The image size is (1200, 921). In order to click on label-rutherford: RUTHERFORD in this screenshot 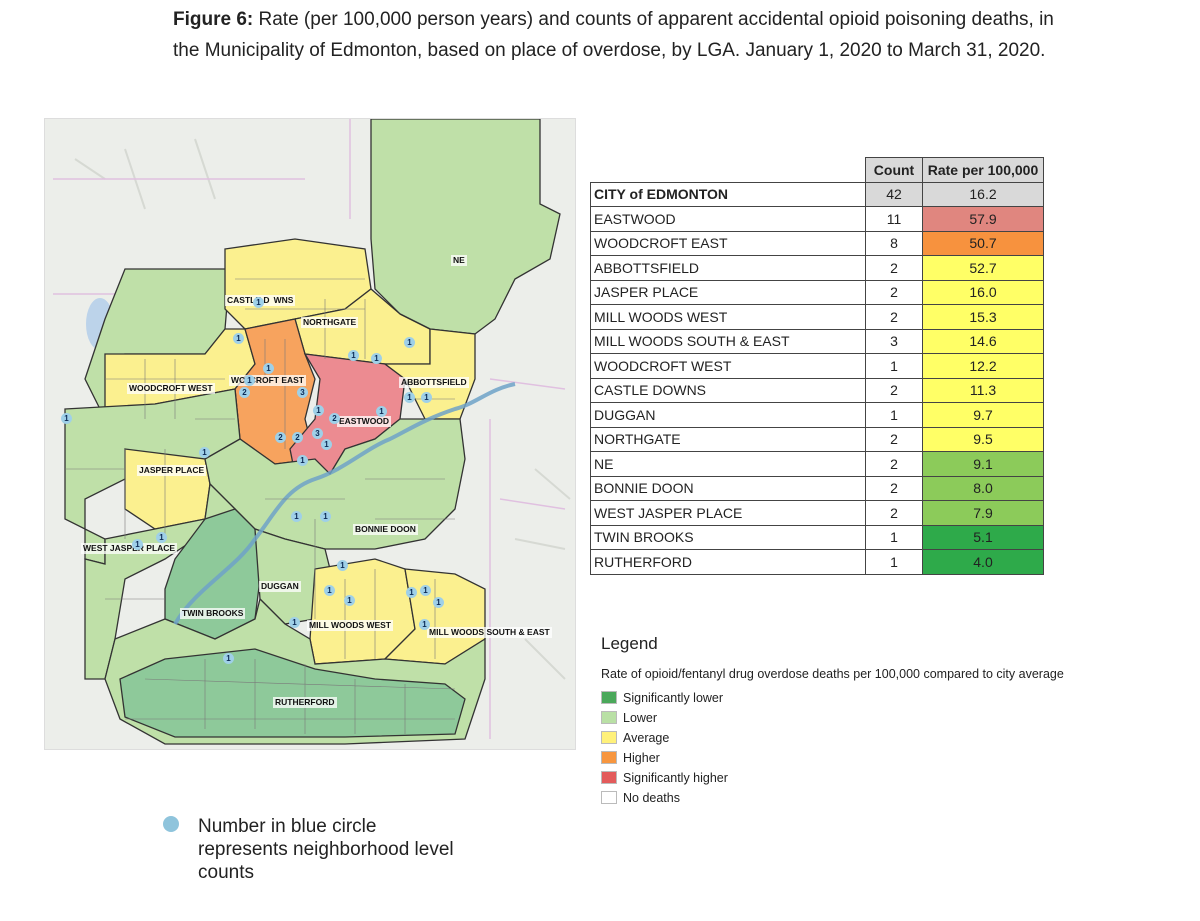, I will do `click(305, 702)`.